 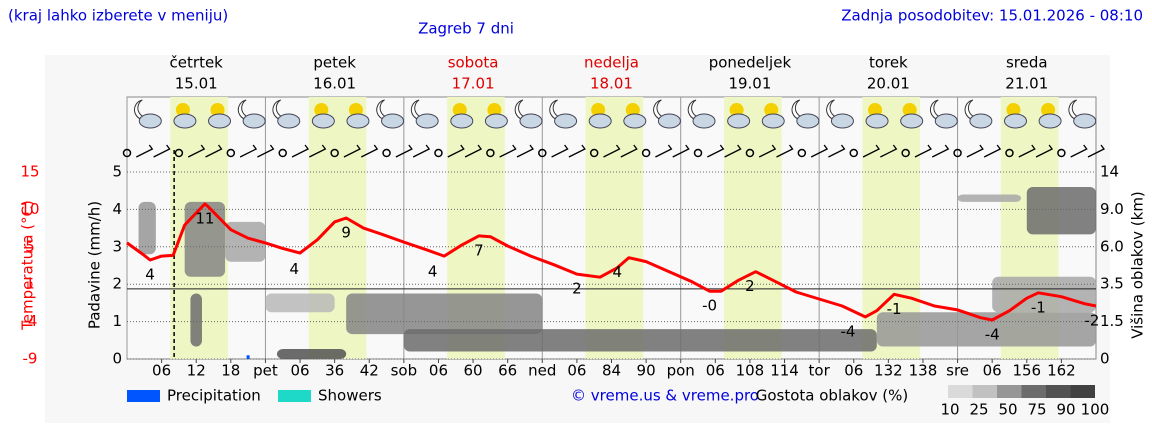 I want to click on day-name: četrtek, so click(x=197, y=63).